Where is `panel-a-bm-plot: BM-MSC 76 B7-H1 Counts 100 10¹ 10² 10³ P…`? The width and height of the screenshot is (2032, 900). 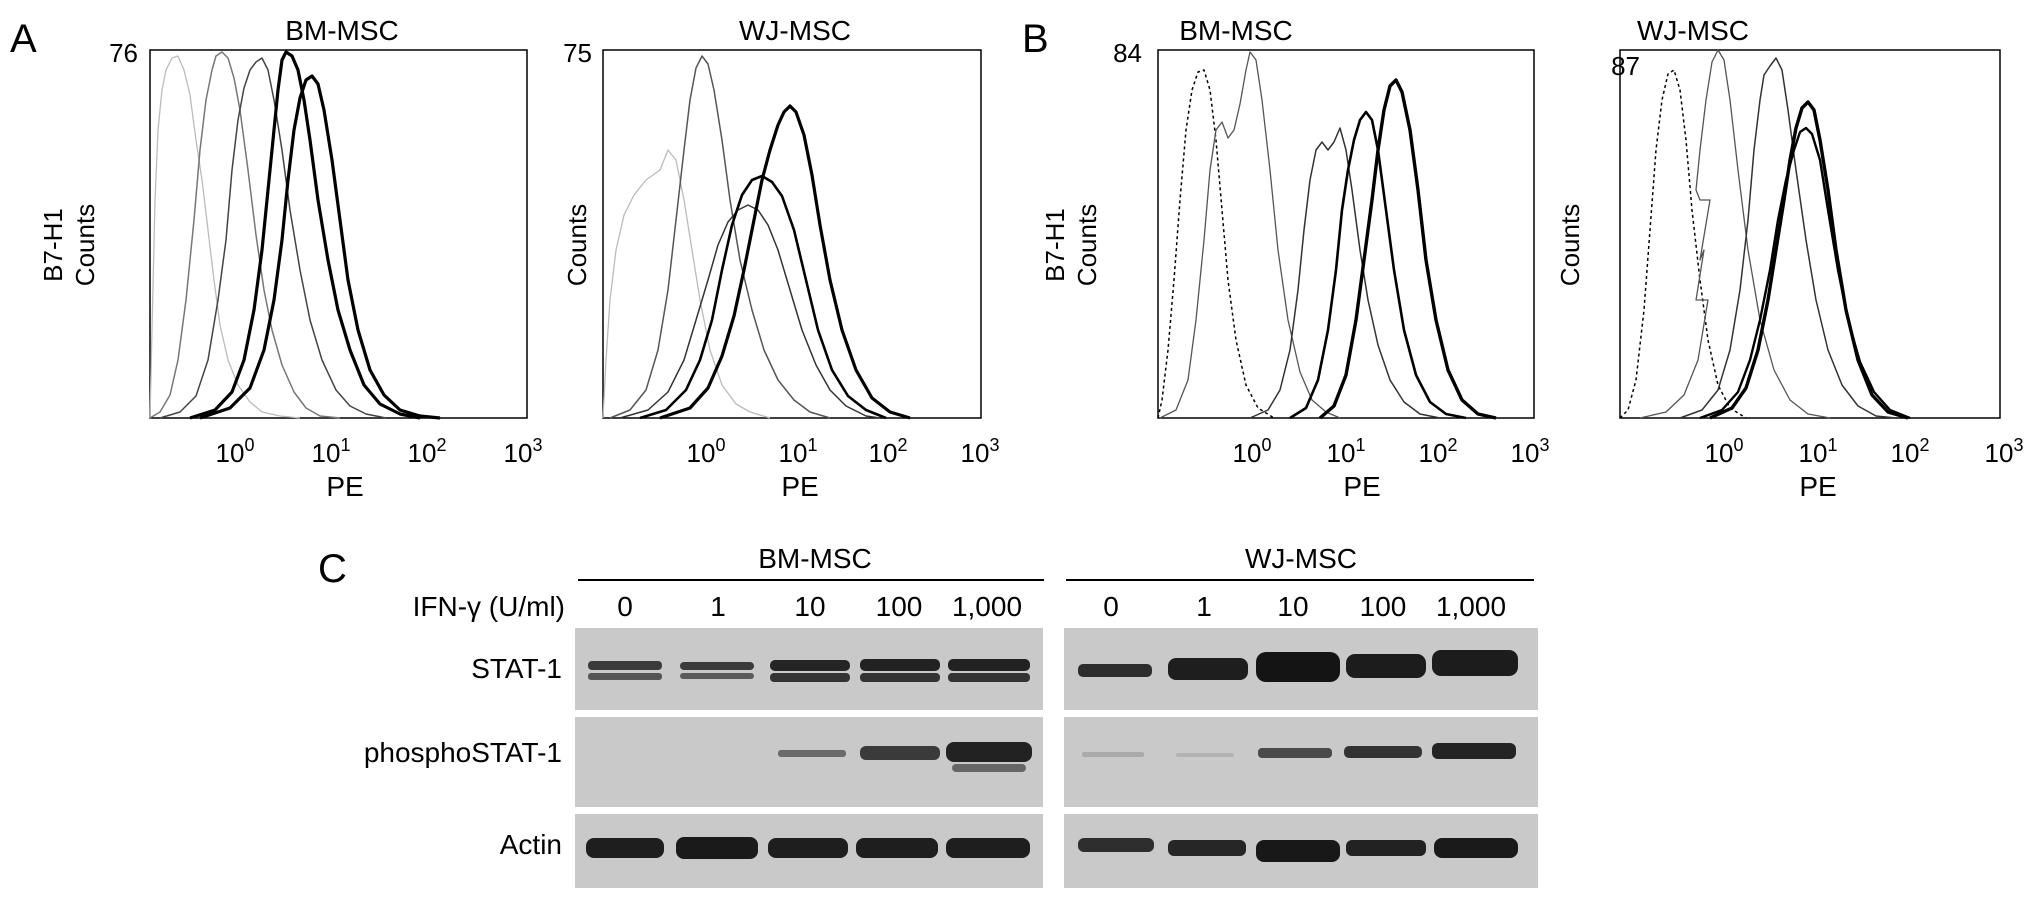 panel-a-bm-plot: BM-MSC 76 B7-H1 Counts 100 10¹ 10² 10³ P… is located at coordinates (290, 258).